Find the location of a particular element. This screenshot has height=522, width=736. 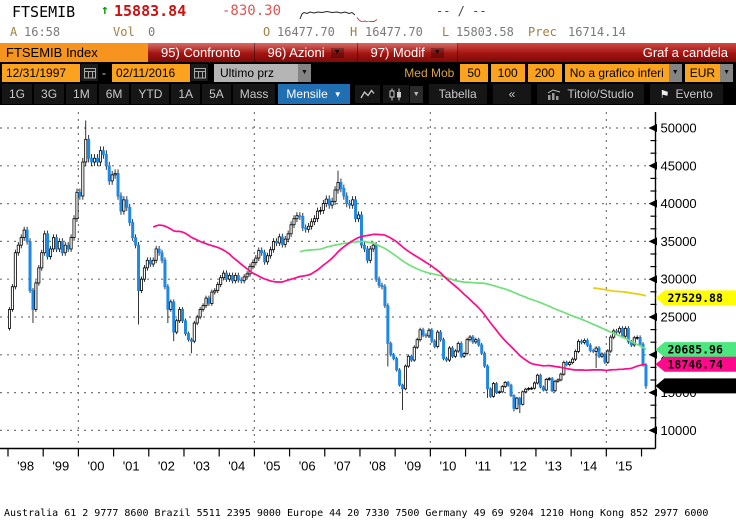

period-select: Mensile ▼ is located at coordinates (314, 94).